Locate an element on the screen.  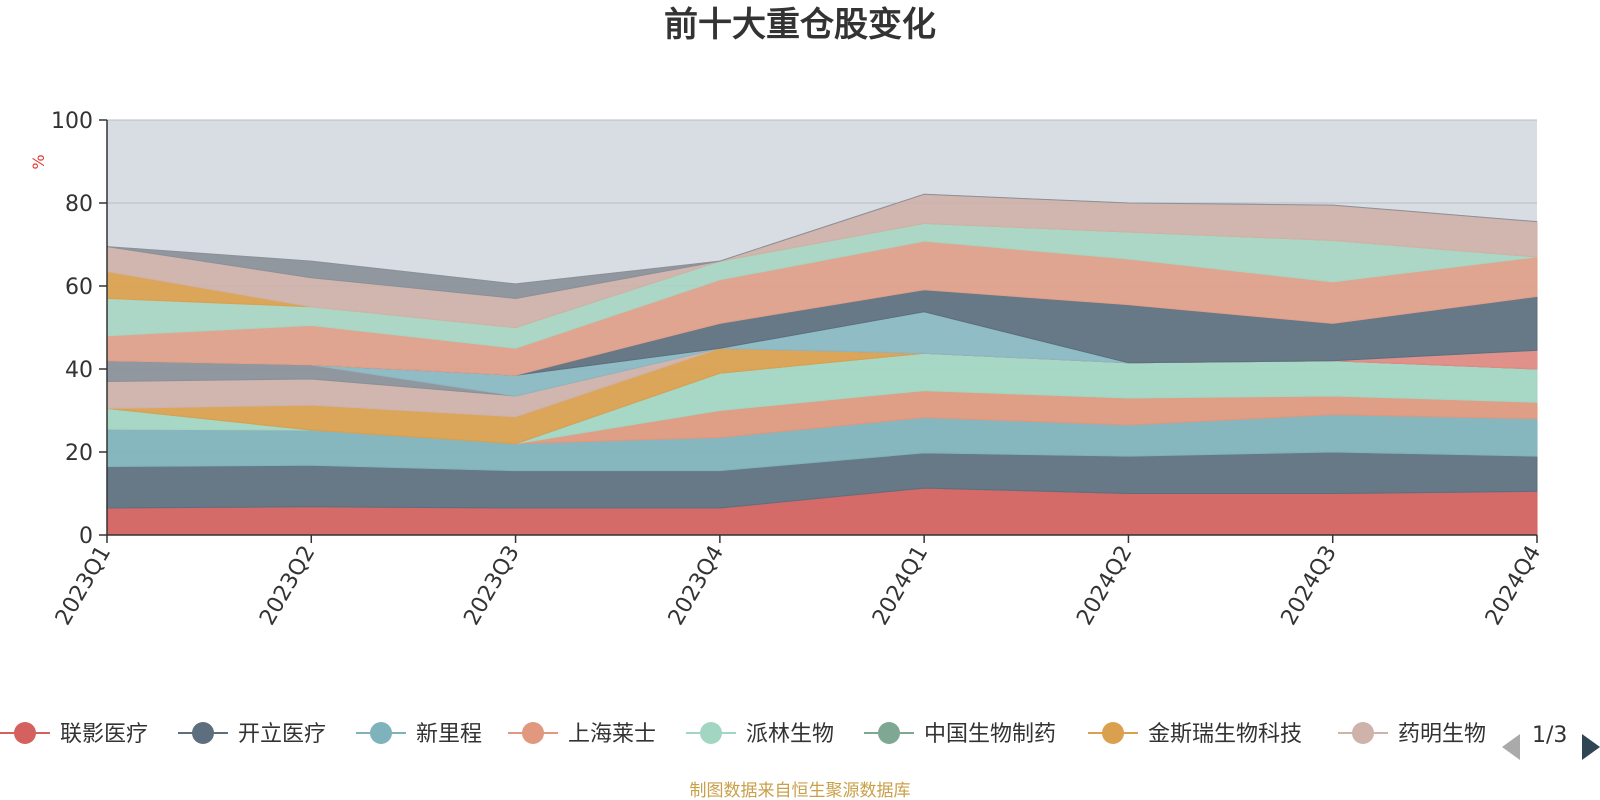
legend-item: 开立医疗 is located at coordinates (252, 734).